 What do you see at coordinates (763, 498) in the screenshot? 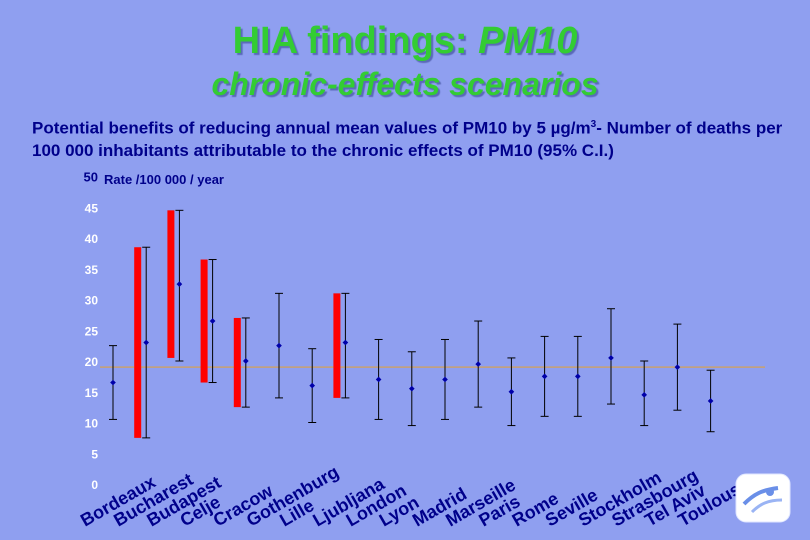
I see `logo-icon` at bounding box center [763, 498].